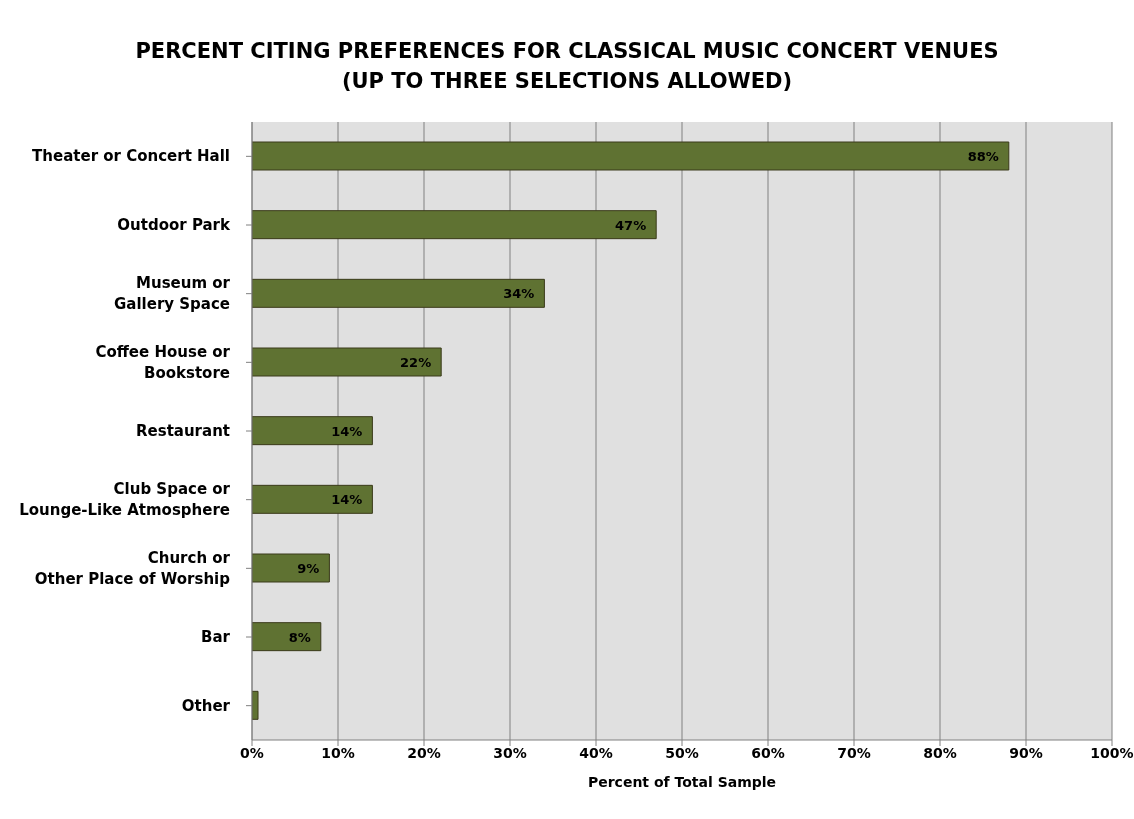  What do you see at coordinates (940, 752) in the screenshot?
I see `x-tick-label: 80%` at bounding box center [940, 752].